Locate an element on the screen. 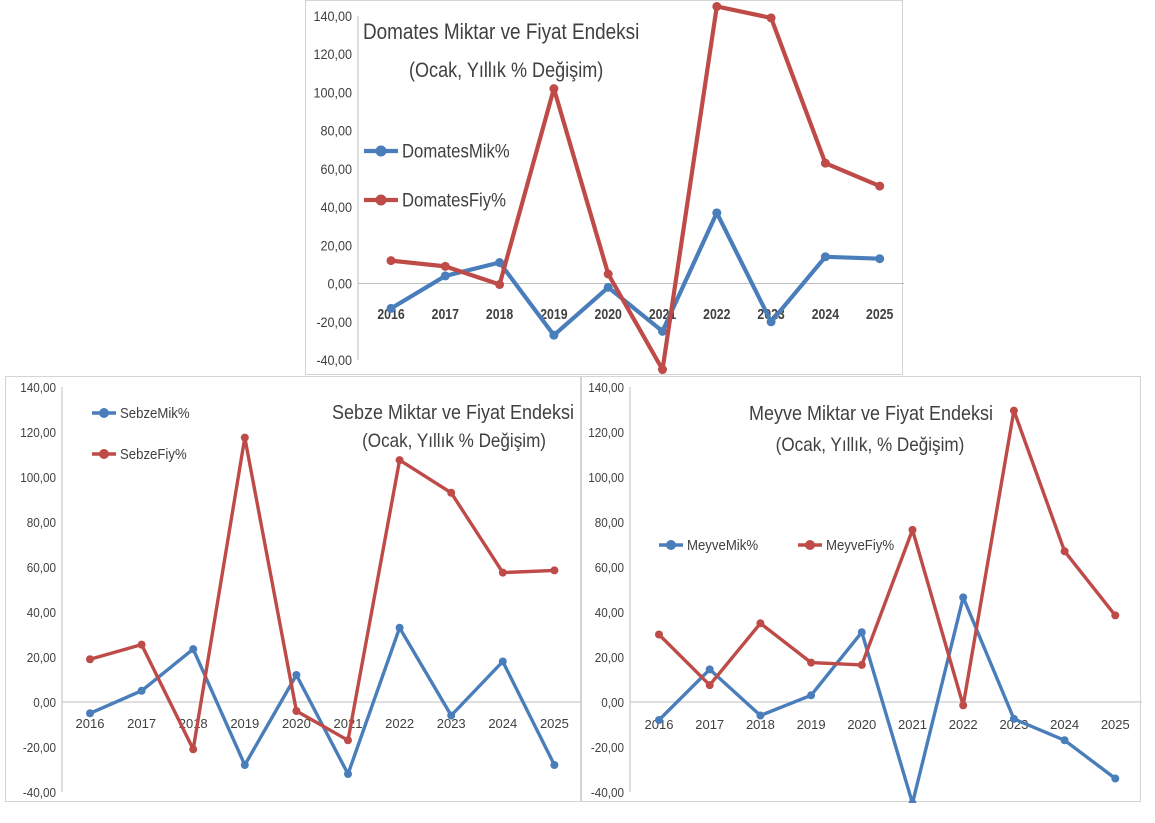  sebze-y-tick-label: 140,00 is located at coordinates (38, 387).